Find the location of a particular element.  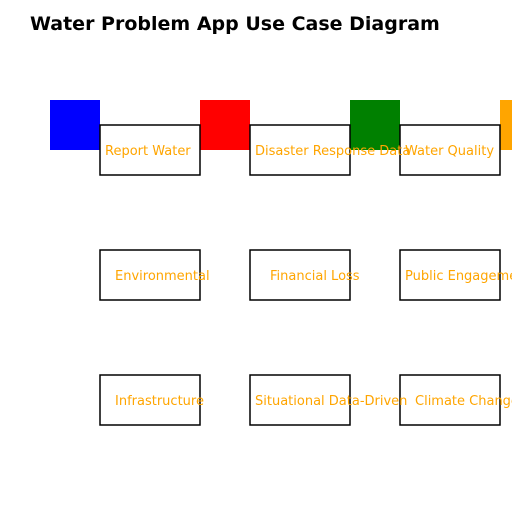

use-case-label: Water Quality is located at coordinates (449, 151).